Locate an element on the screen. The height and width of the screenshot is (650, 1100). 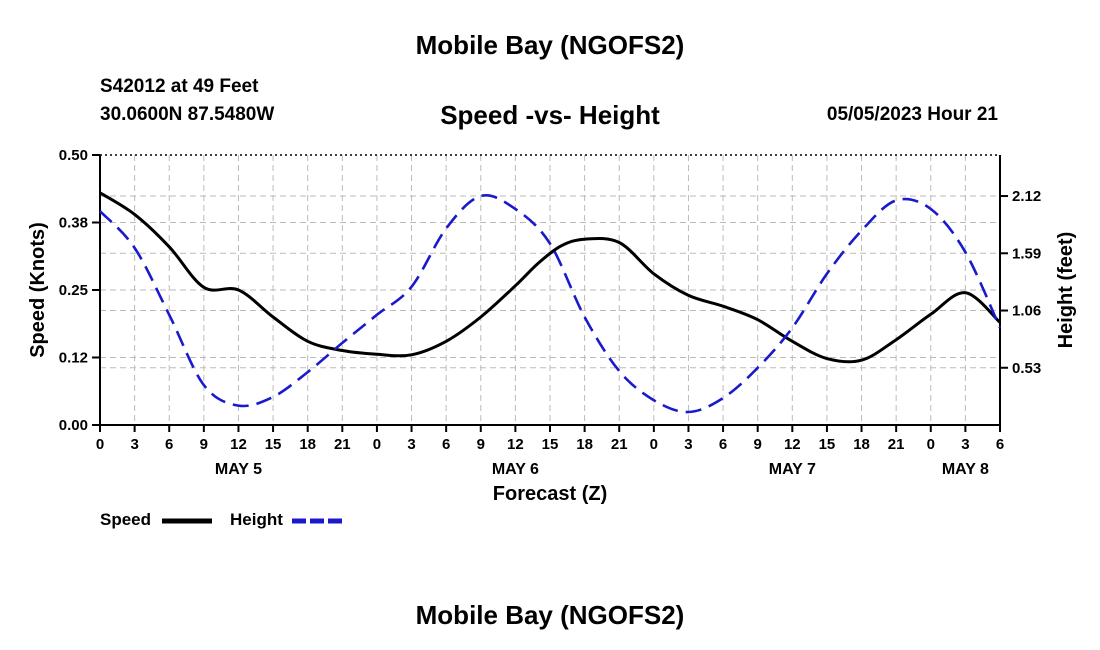
left-y-tick-label: 0.50 is located at coordinates (73, 155).